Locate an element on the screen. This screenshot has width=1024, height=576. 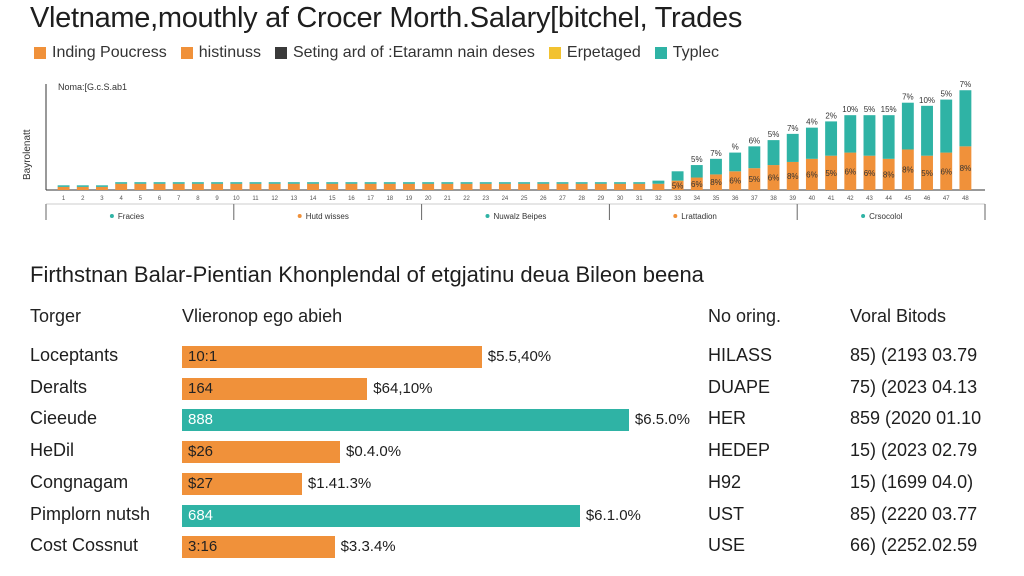
x-tick-label: 41 is located at coordinates (831, 199).